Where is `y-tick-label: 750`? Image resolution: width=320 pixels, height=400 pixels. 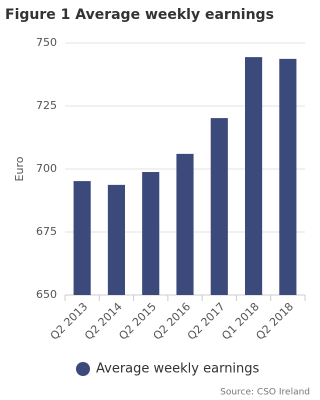
y-tick-label: 750 is located at coordinates (46, 42).